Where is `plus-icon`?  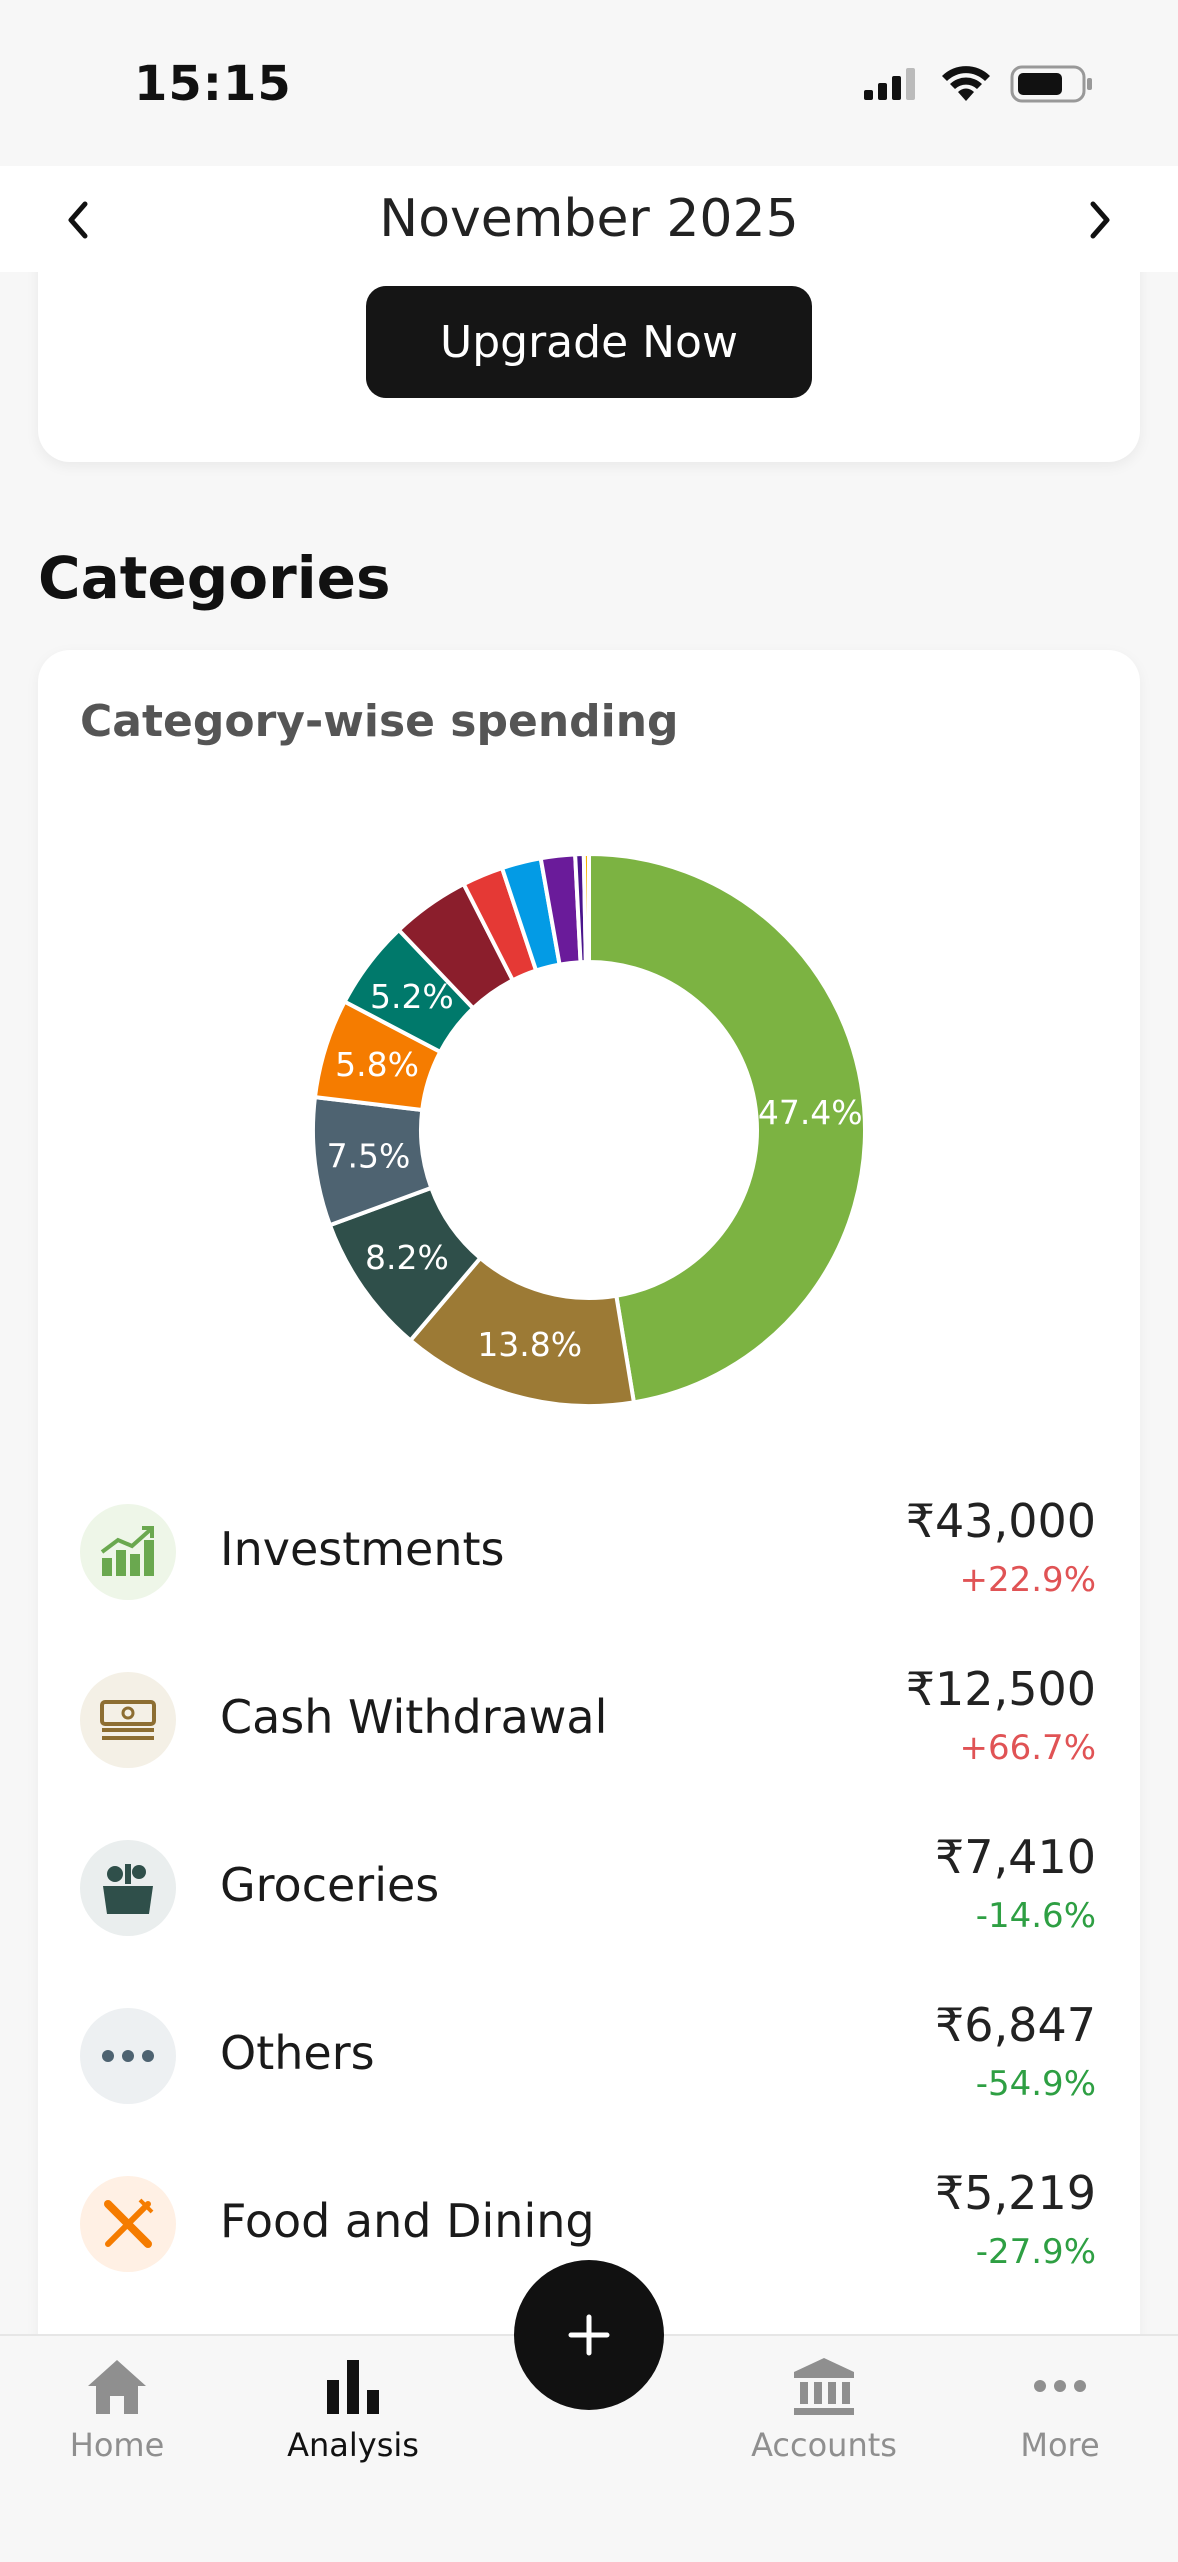
plus-icon is located at coordinates (589, 2335).